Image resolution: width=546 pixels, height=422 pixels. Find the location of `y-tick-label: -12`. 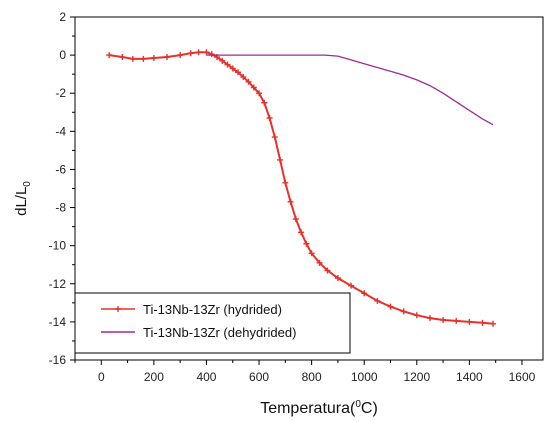

y-tick-label: -12 is located at coordinates (58, 284).